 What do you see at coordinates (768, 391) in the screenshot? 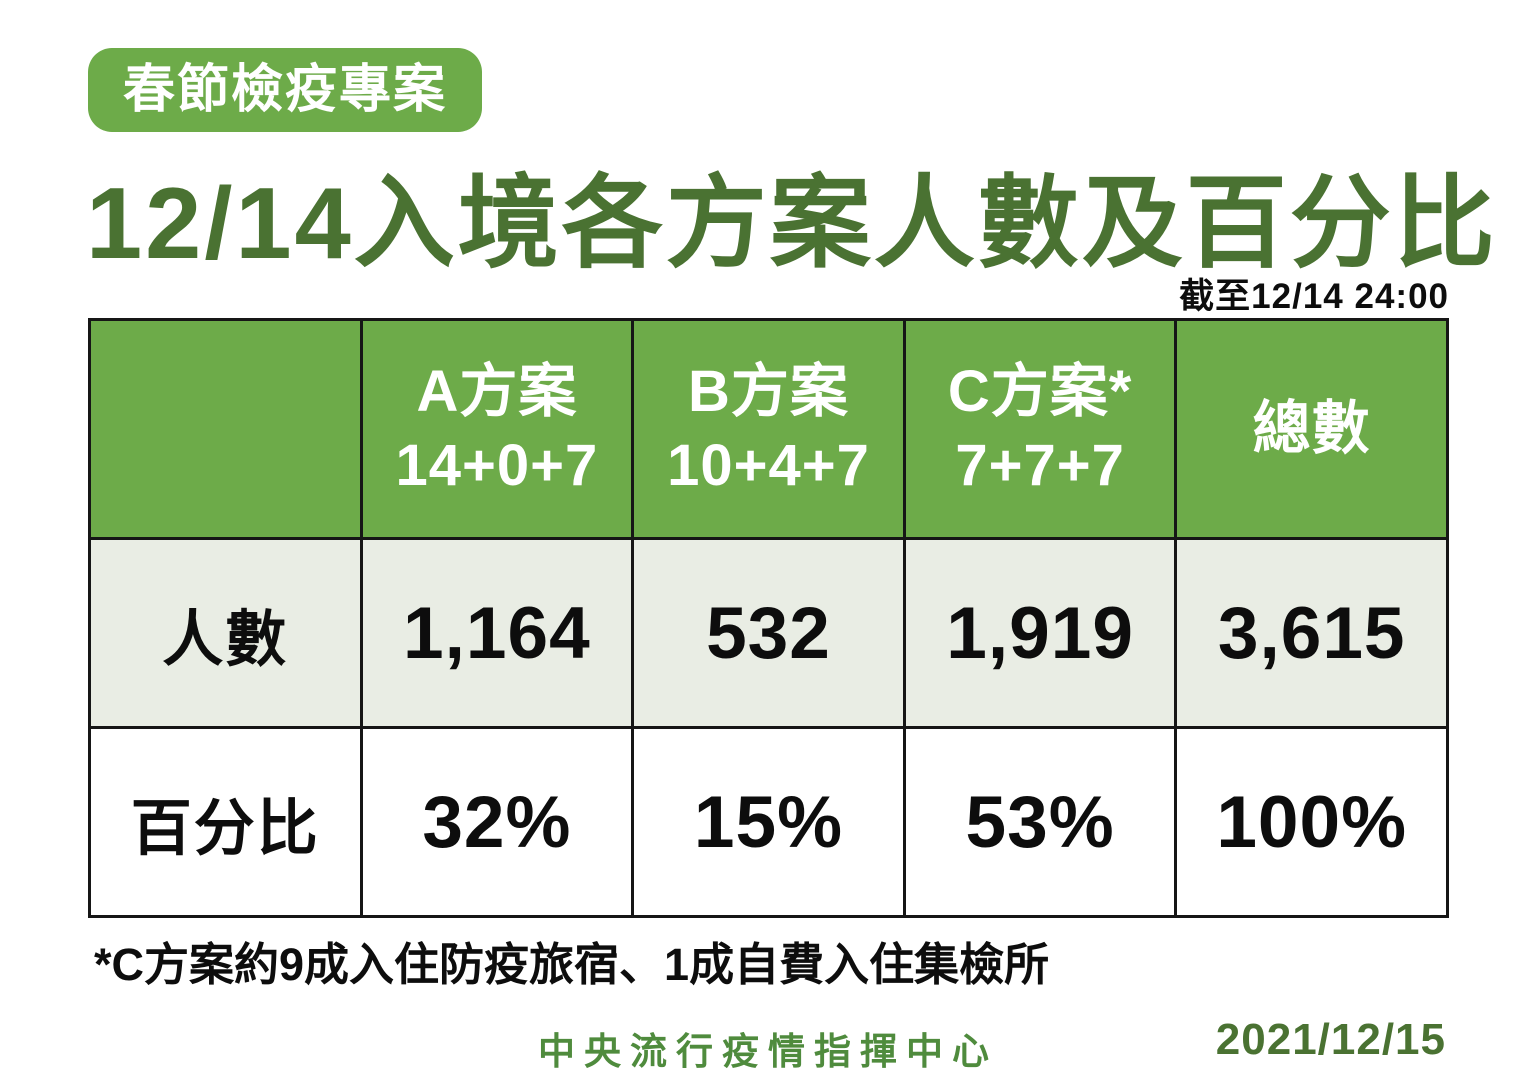
I see `scheme-b-name: B方案` at bounding box center [768, 391].